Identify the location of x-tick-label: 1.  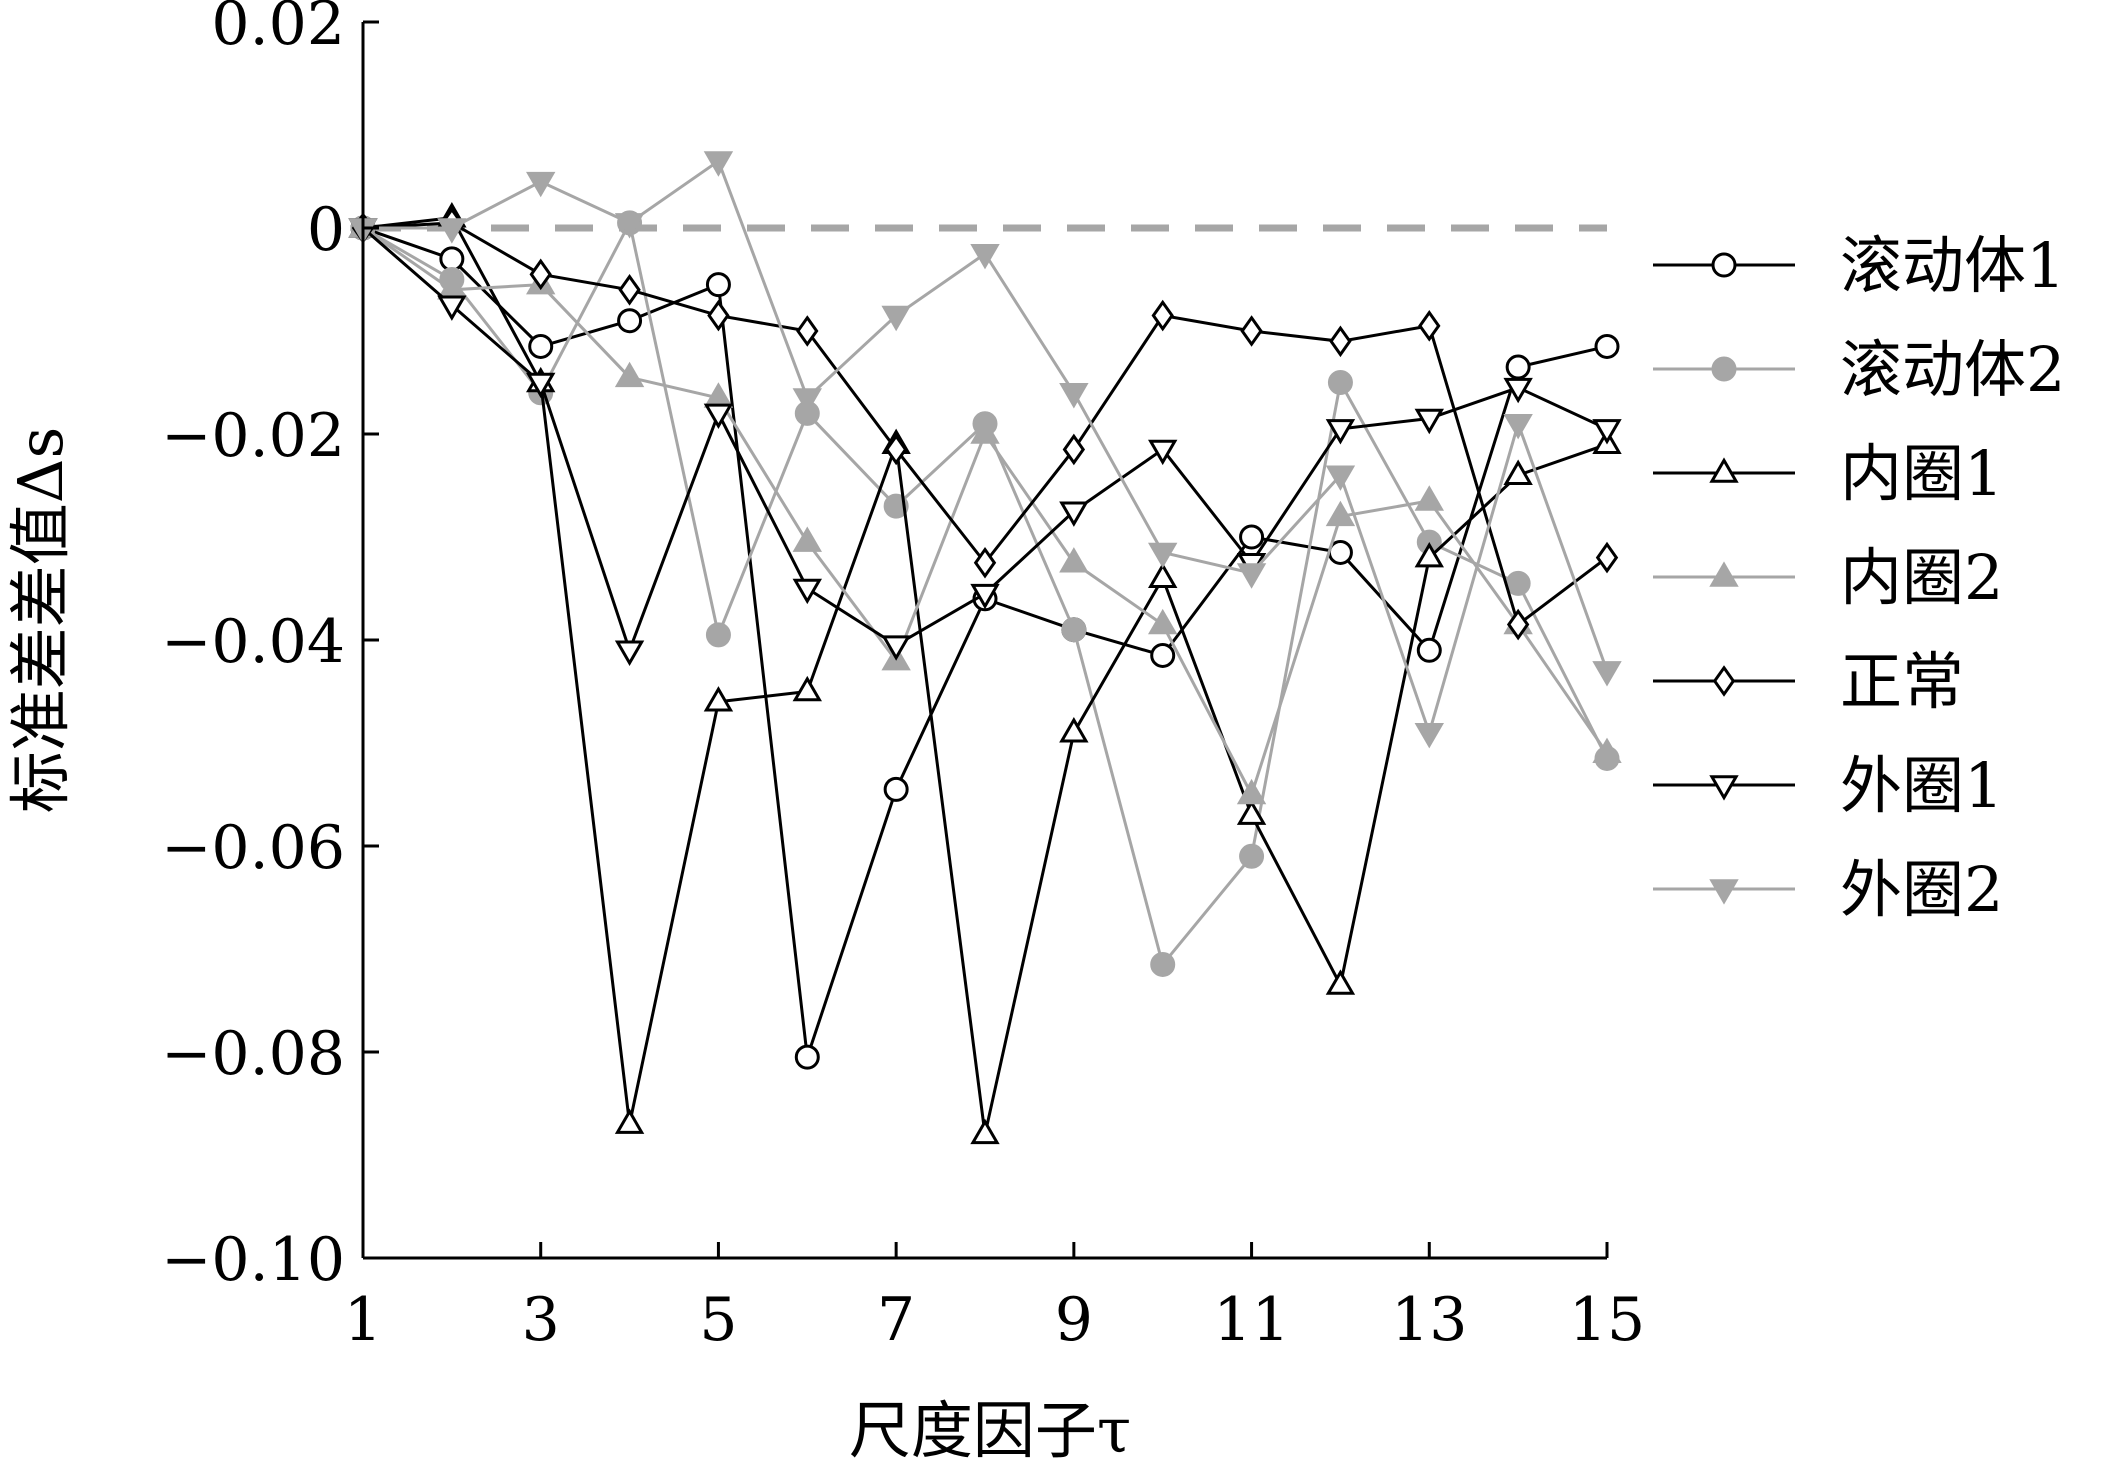
(363, 1320).